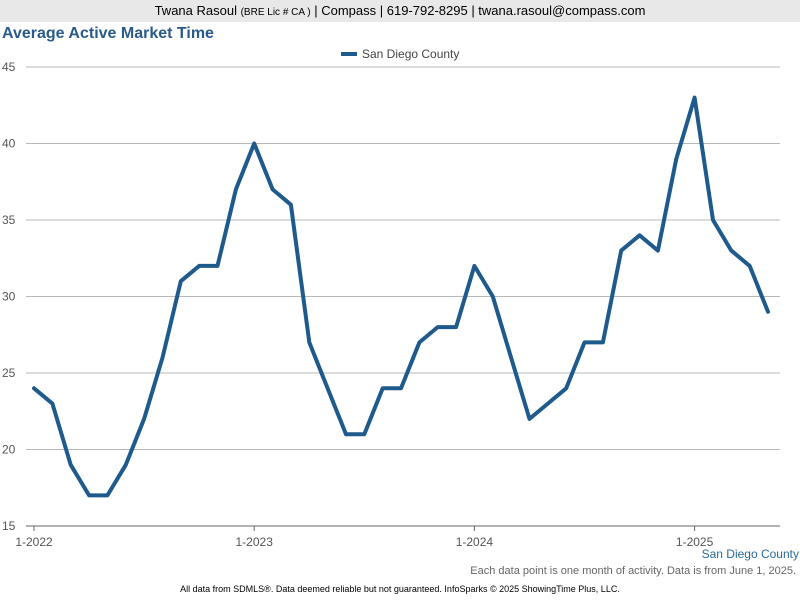 The height and width of the screenshot is (600, 800). I want to click on x-tick-label: 1-2022, so click(34, 542).